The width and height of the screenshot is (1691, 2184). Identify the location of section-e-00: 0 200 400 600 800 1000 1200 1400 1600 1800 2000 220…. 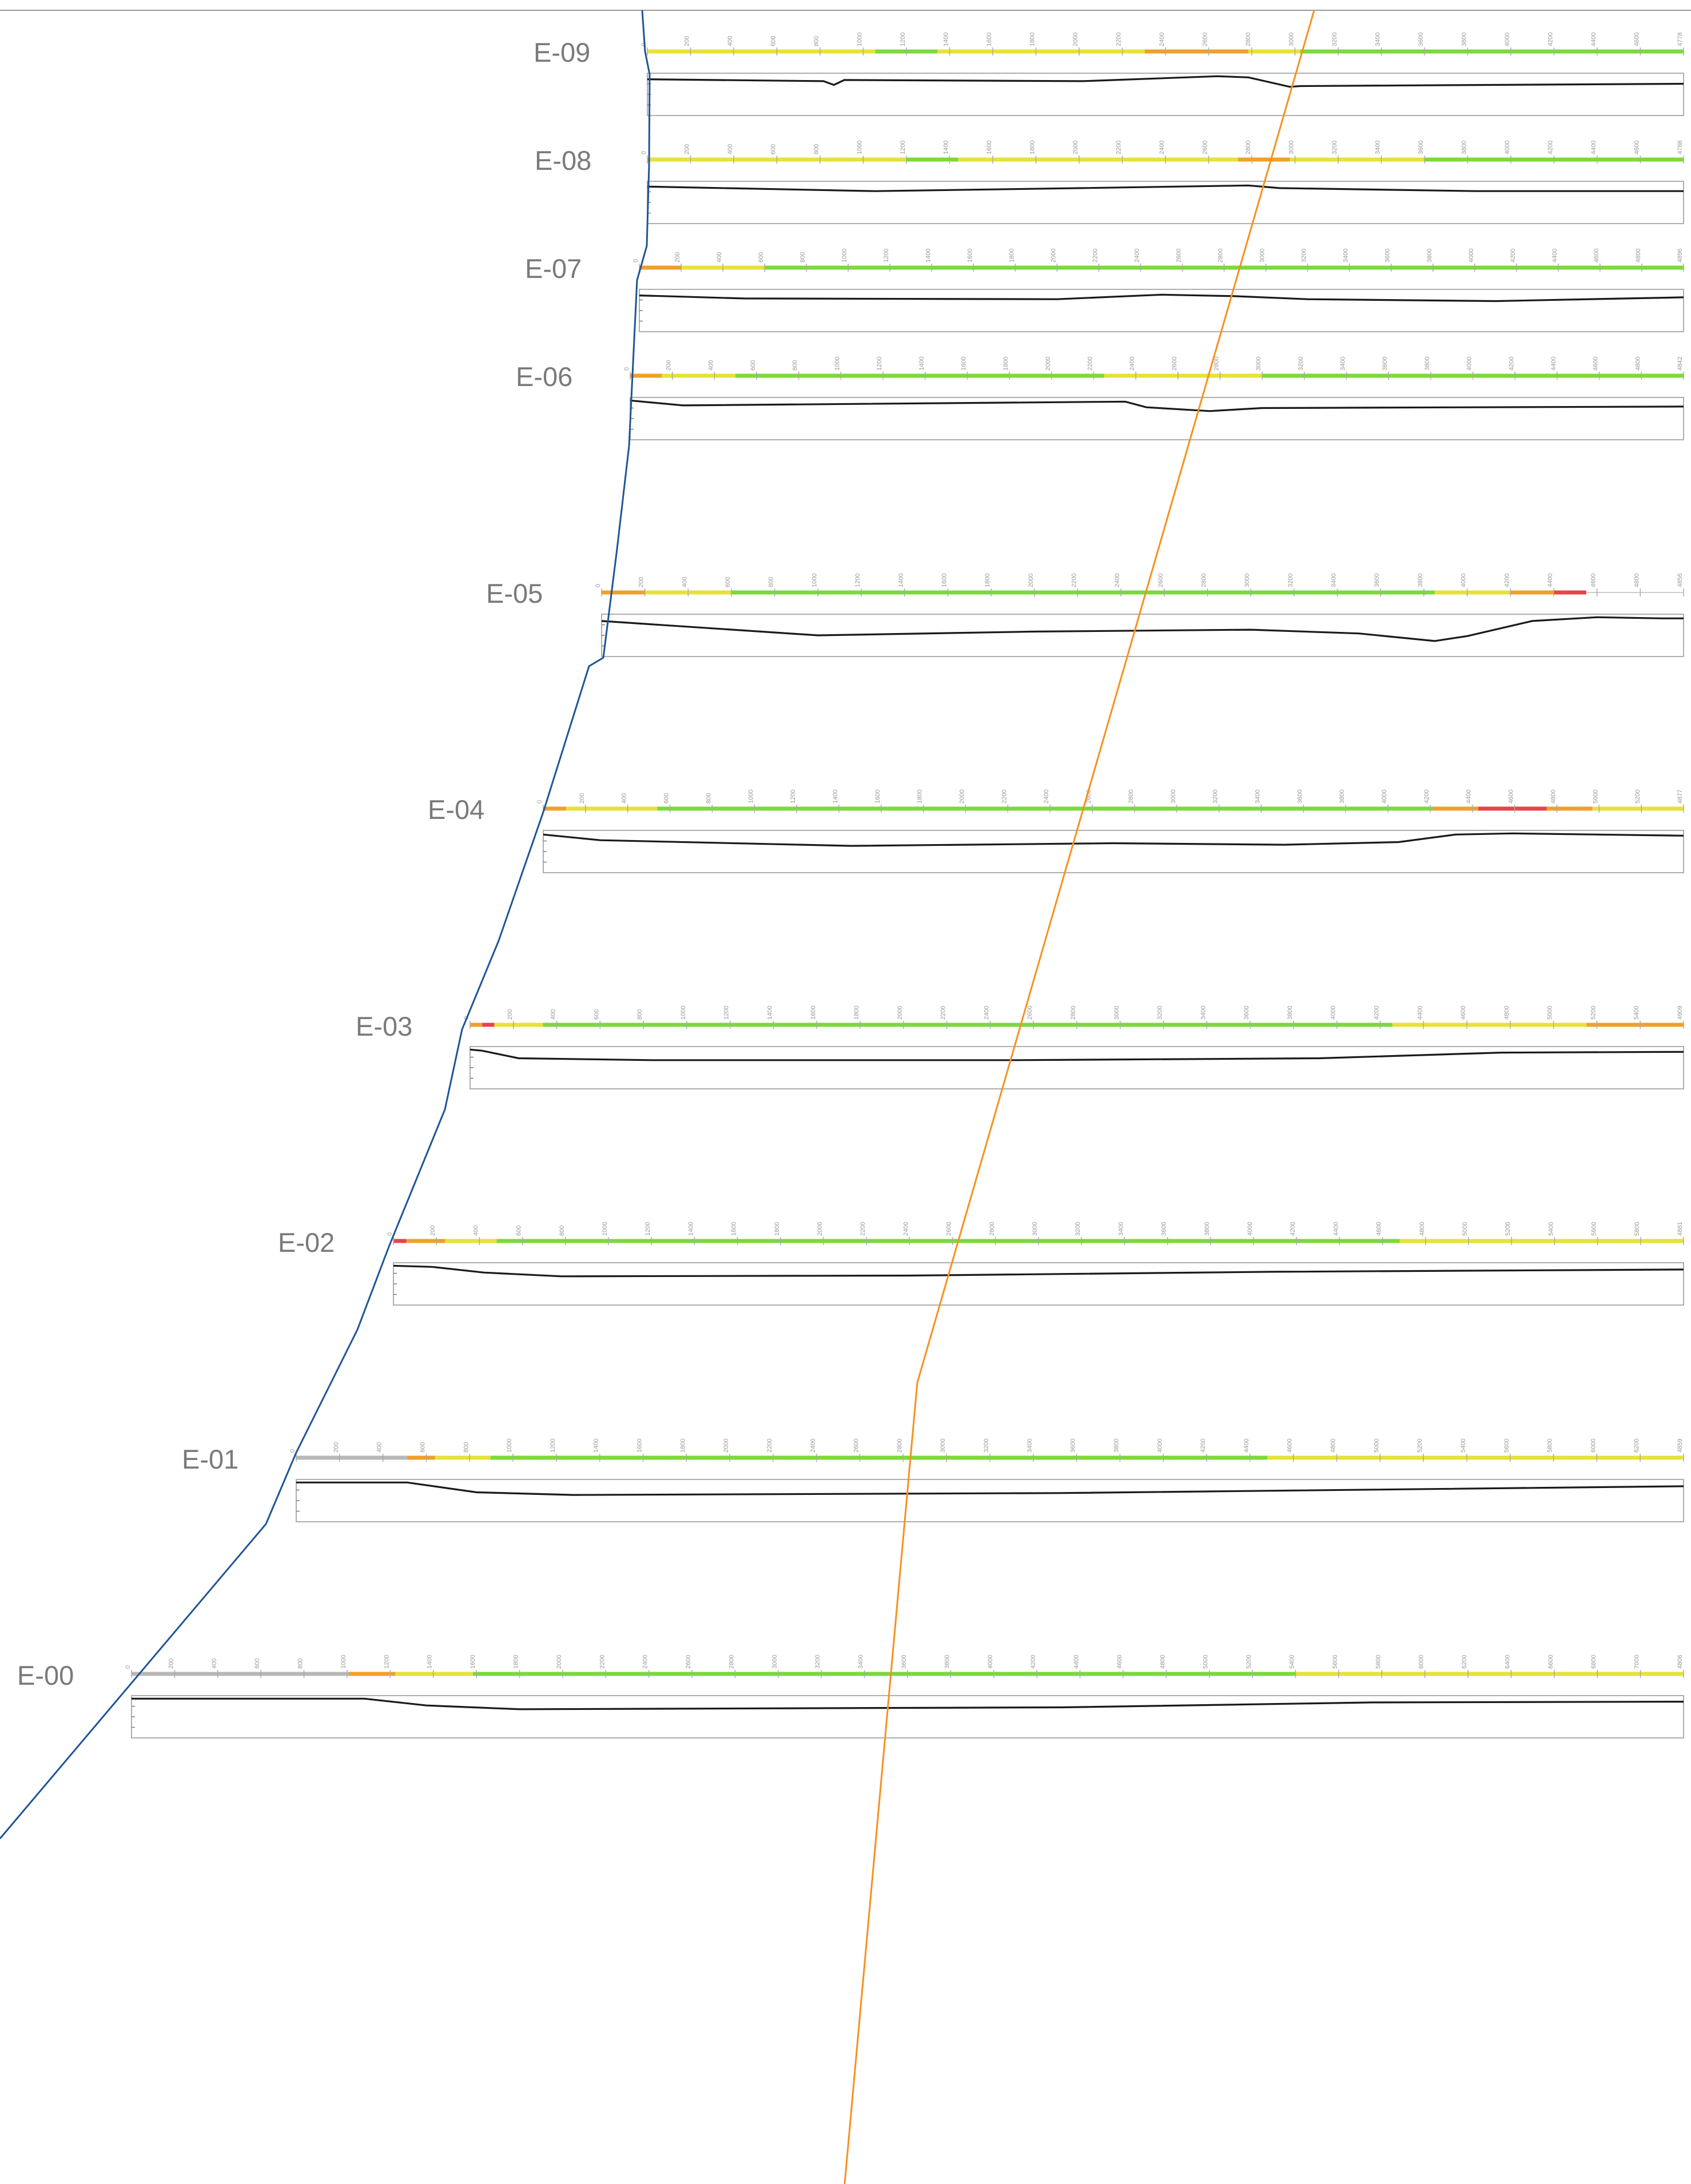
(904, 1697).